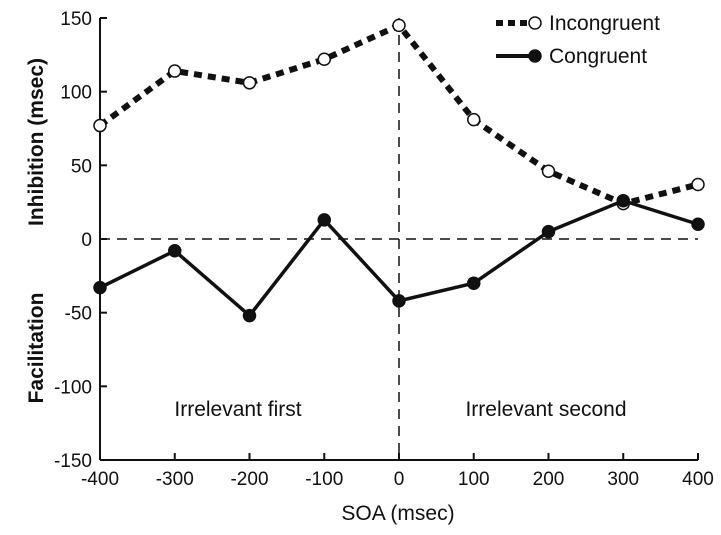 The width and height of the screenshot is (721, 535). Describe the element at coordinates (623, 479) in the screenshot. I see `x-tick-label: 300` at that location.